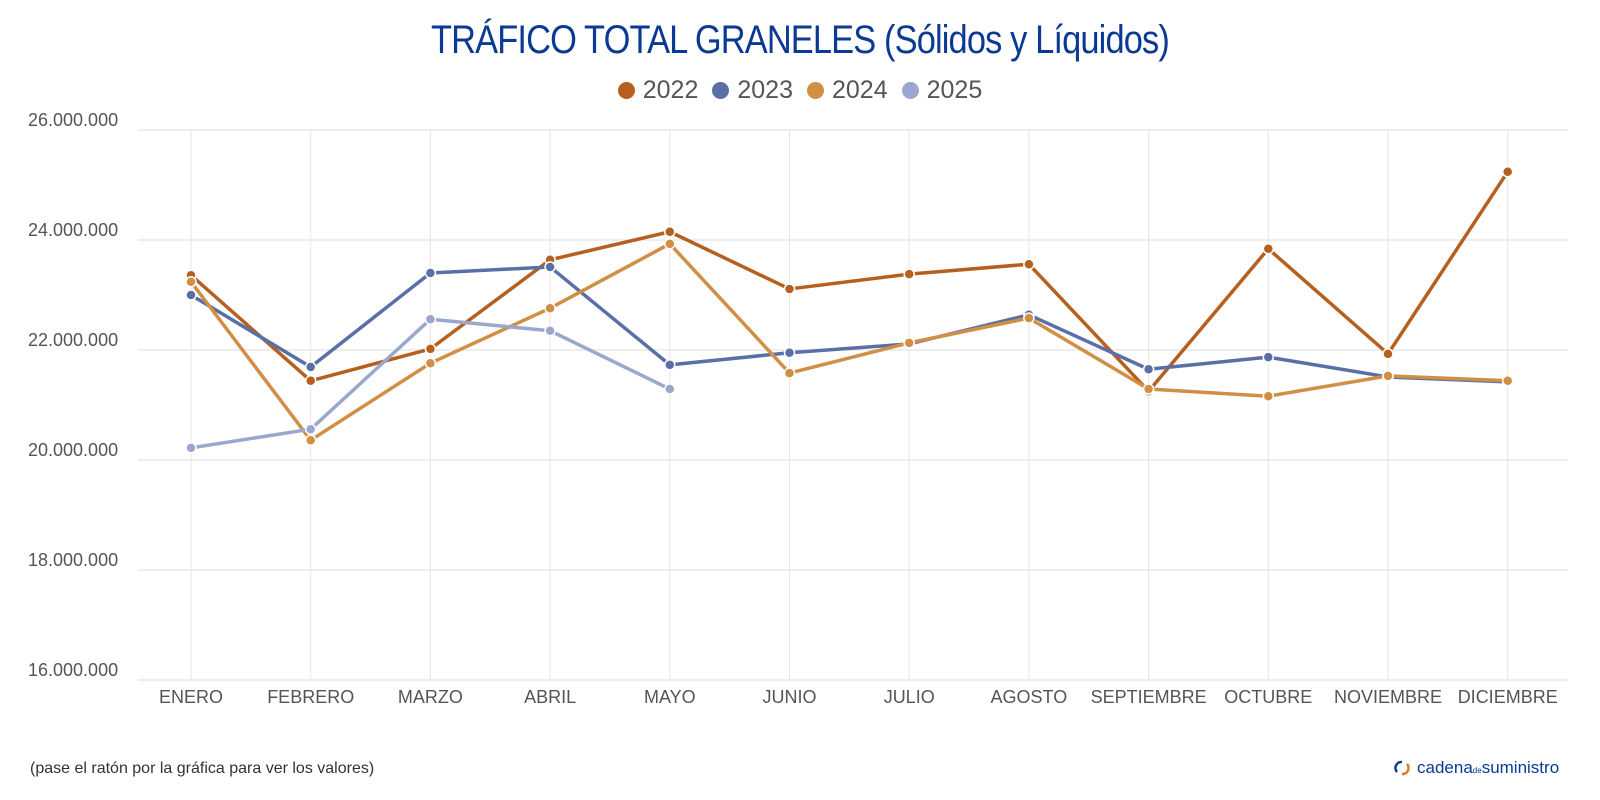 Image resolution: width=1600 pixels, height=800 pixels. What do you see at coordinates (670, 90) in the screenshot?
I see `legend-label: 2022` at bounding box center [670, 90].